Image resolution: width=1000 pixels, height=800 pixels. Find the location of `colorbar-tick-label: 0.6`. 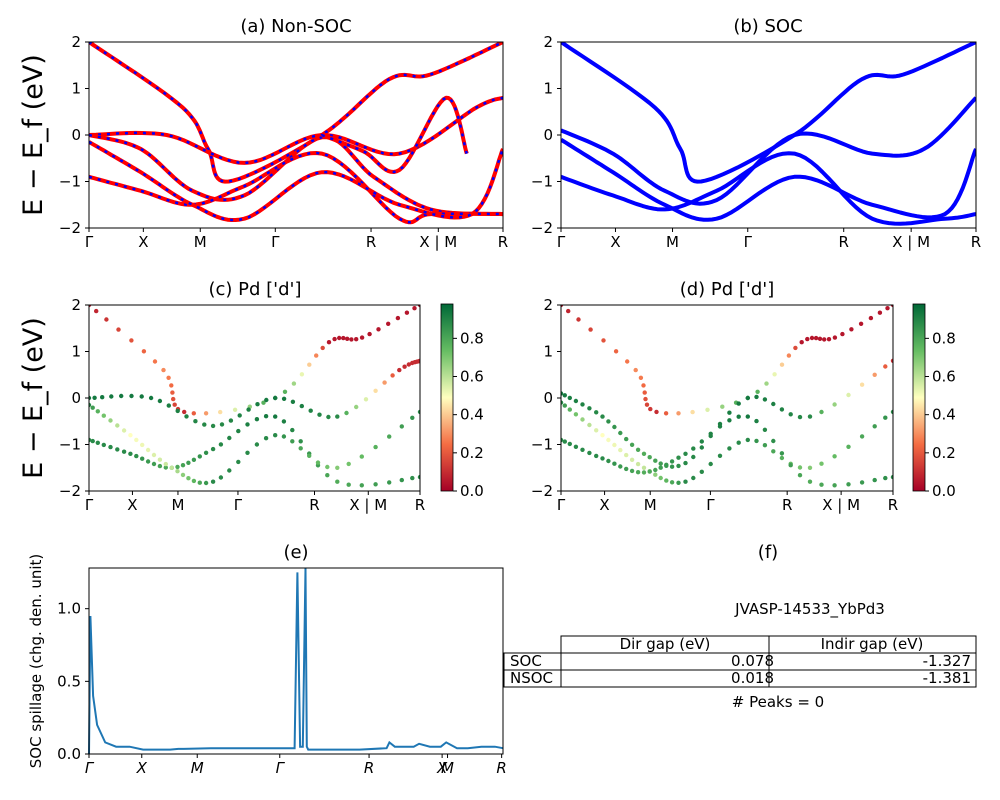

colorbar-tick-label: 0.6 is located at coordinates (944, 377).